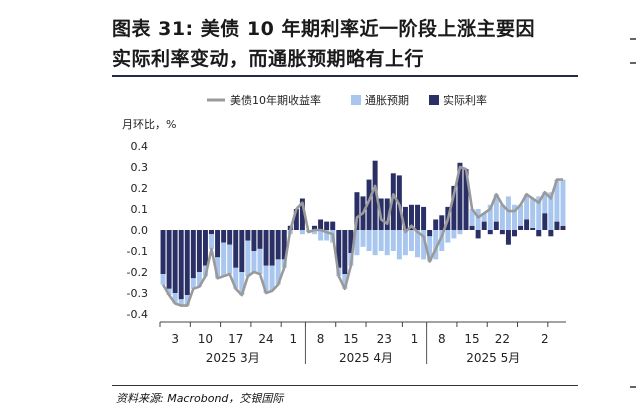 This screenshot has width=636, height=417. What do you see at coordinates (137, 293) in the screenshot?
I see `y-tick-label: -0.3` at bounding box center [137, 293].